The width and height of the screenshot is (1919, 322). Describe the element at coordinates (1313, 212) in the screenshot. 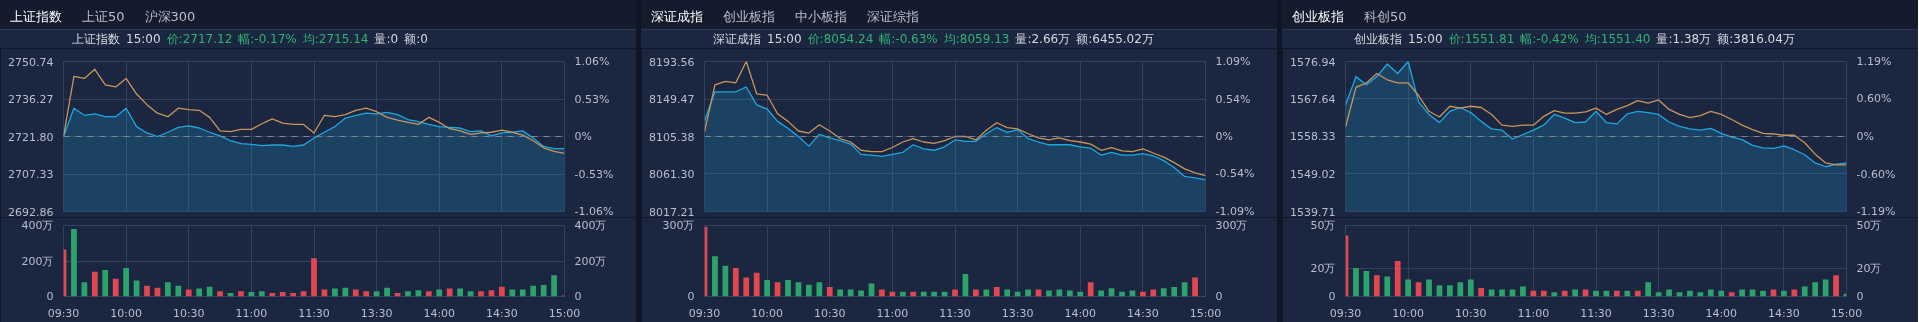

I see `y-tick-label: 1539.71` at that location.